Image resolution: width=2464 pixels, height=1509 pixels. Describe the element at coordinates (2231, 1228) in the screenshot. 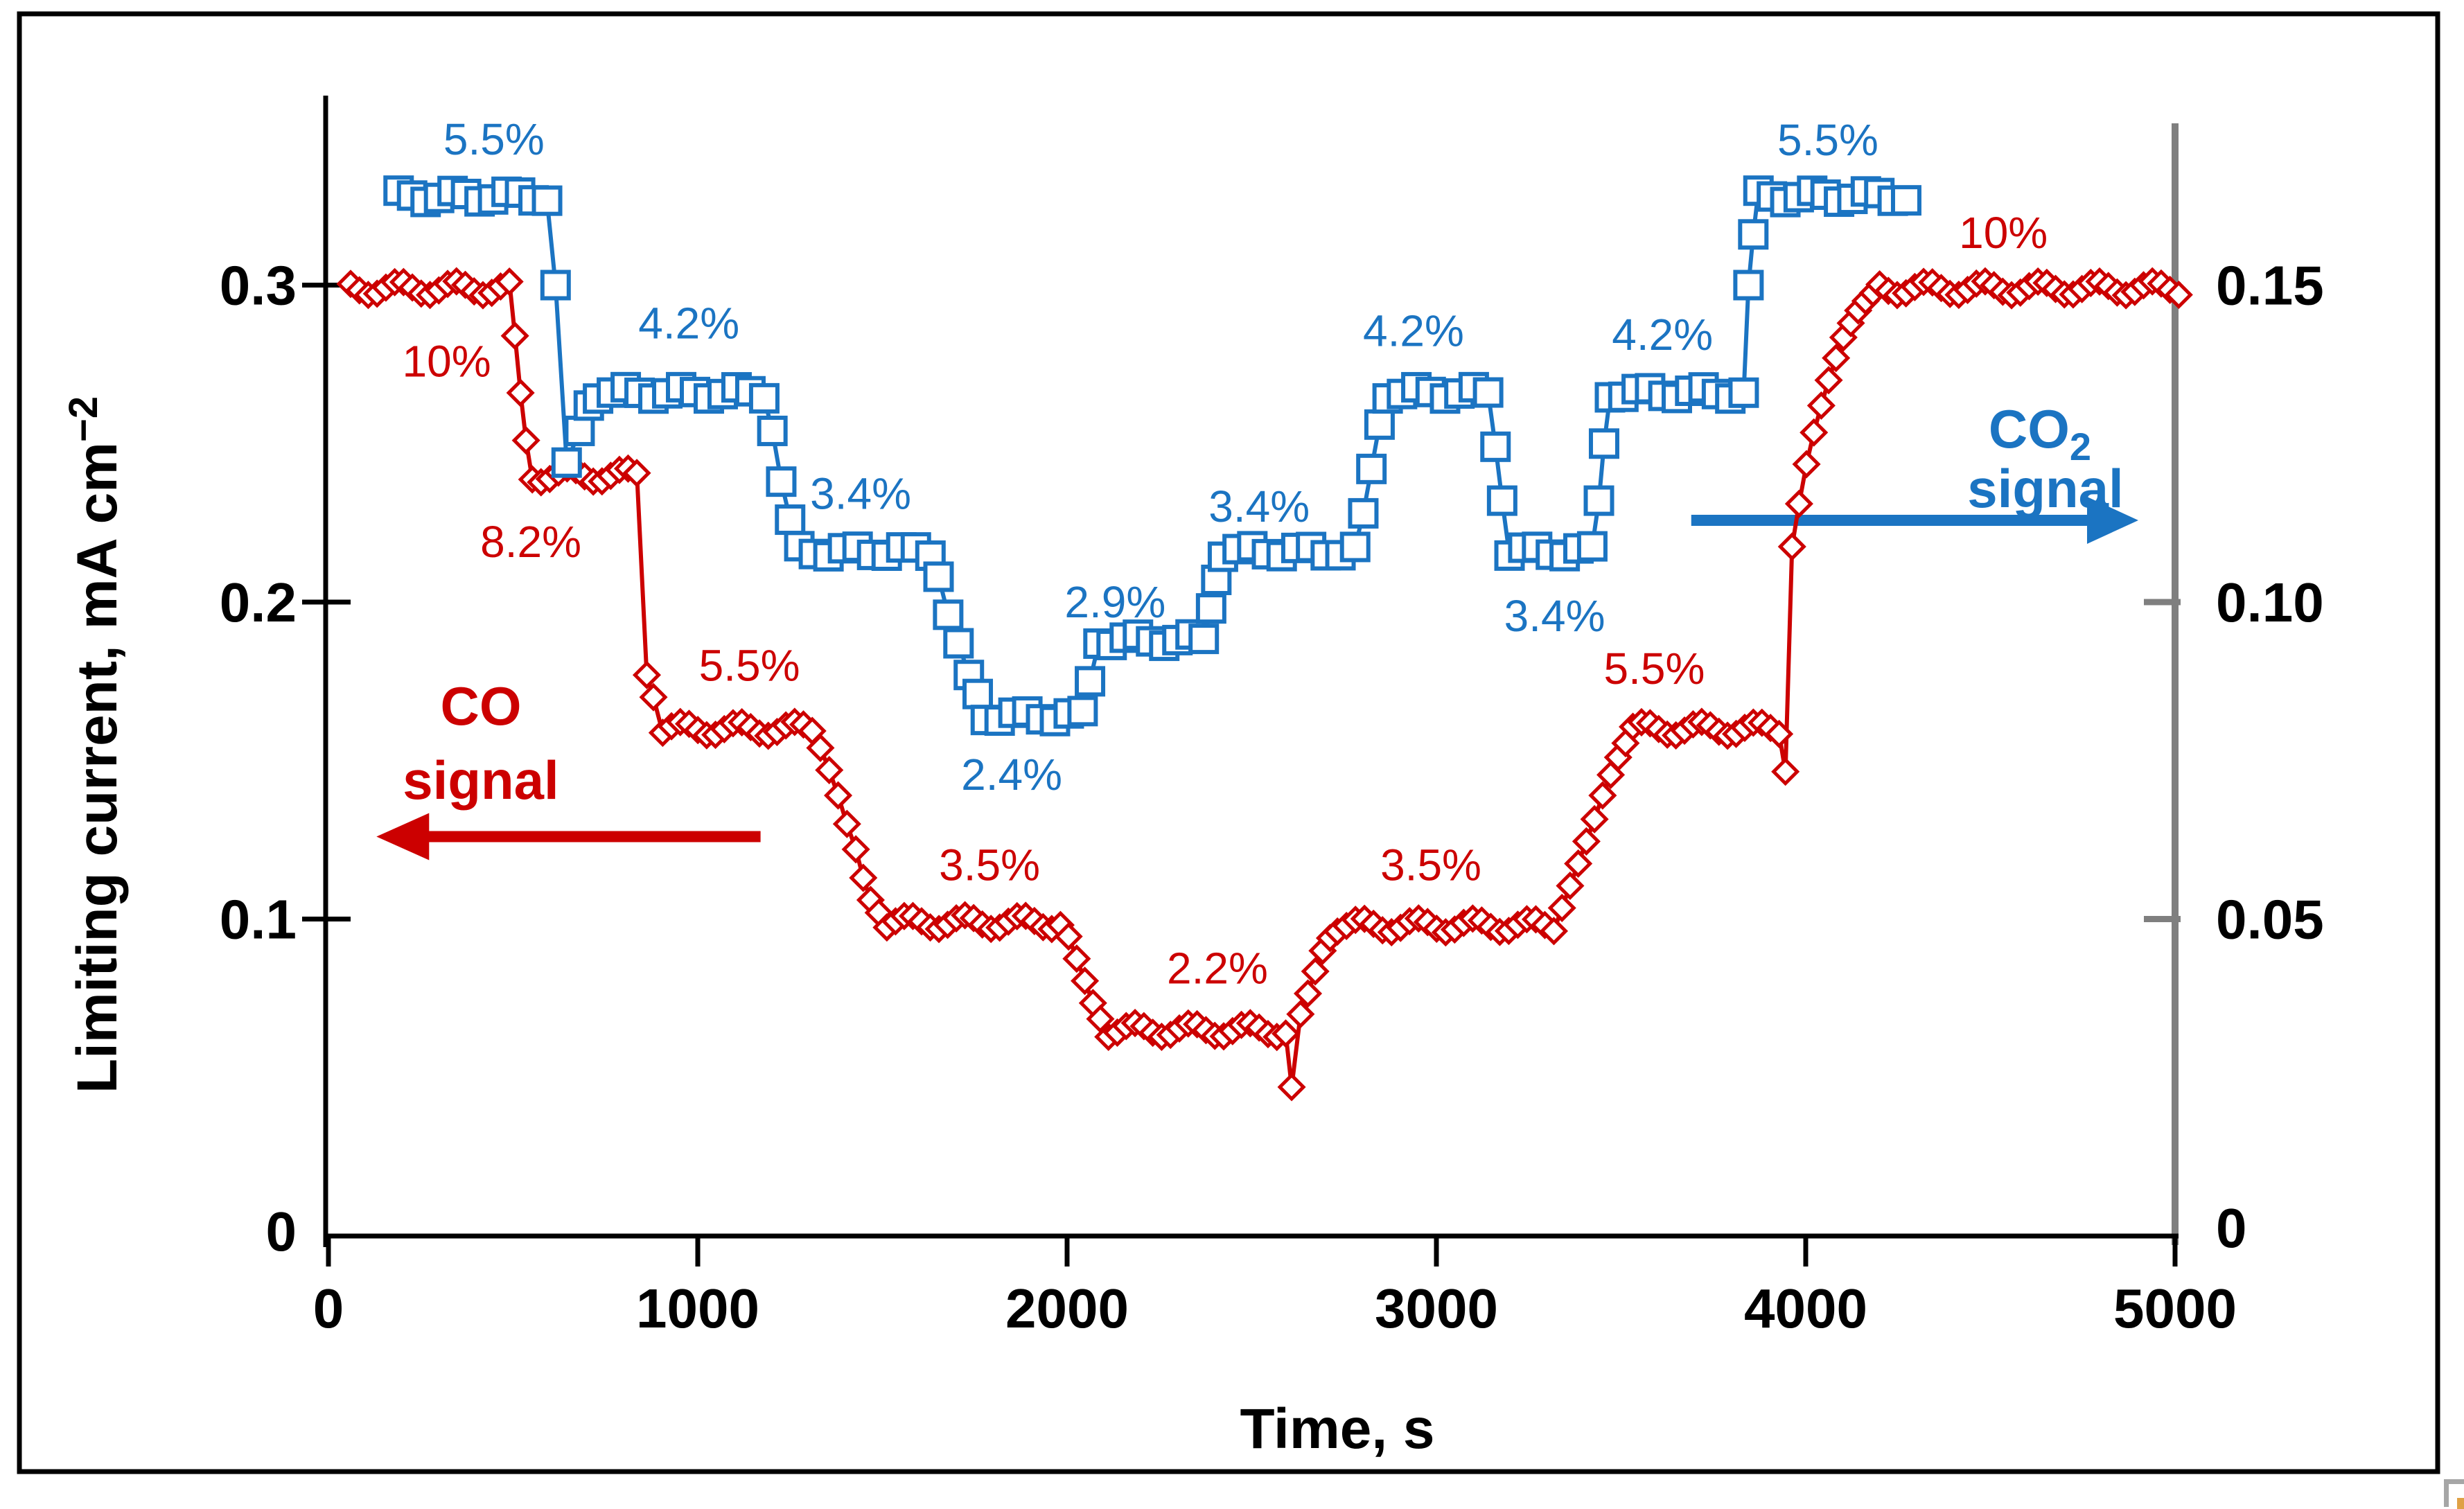

I see `y-right-tick-label: 0` at that location.